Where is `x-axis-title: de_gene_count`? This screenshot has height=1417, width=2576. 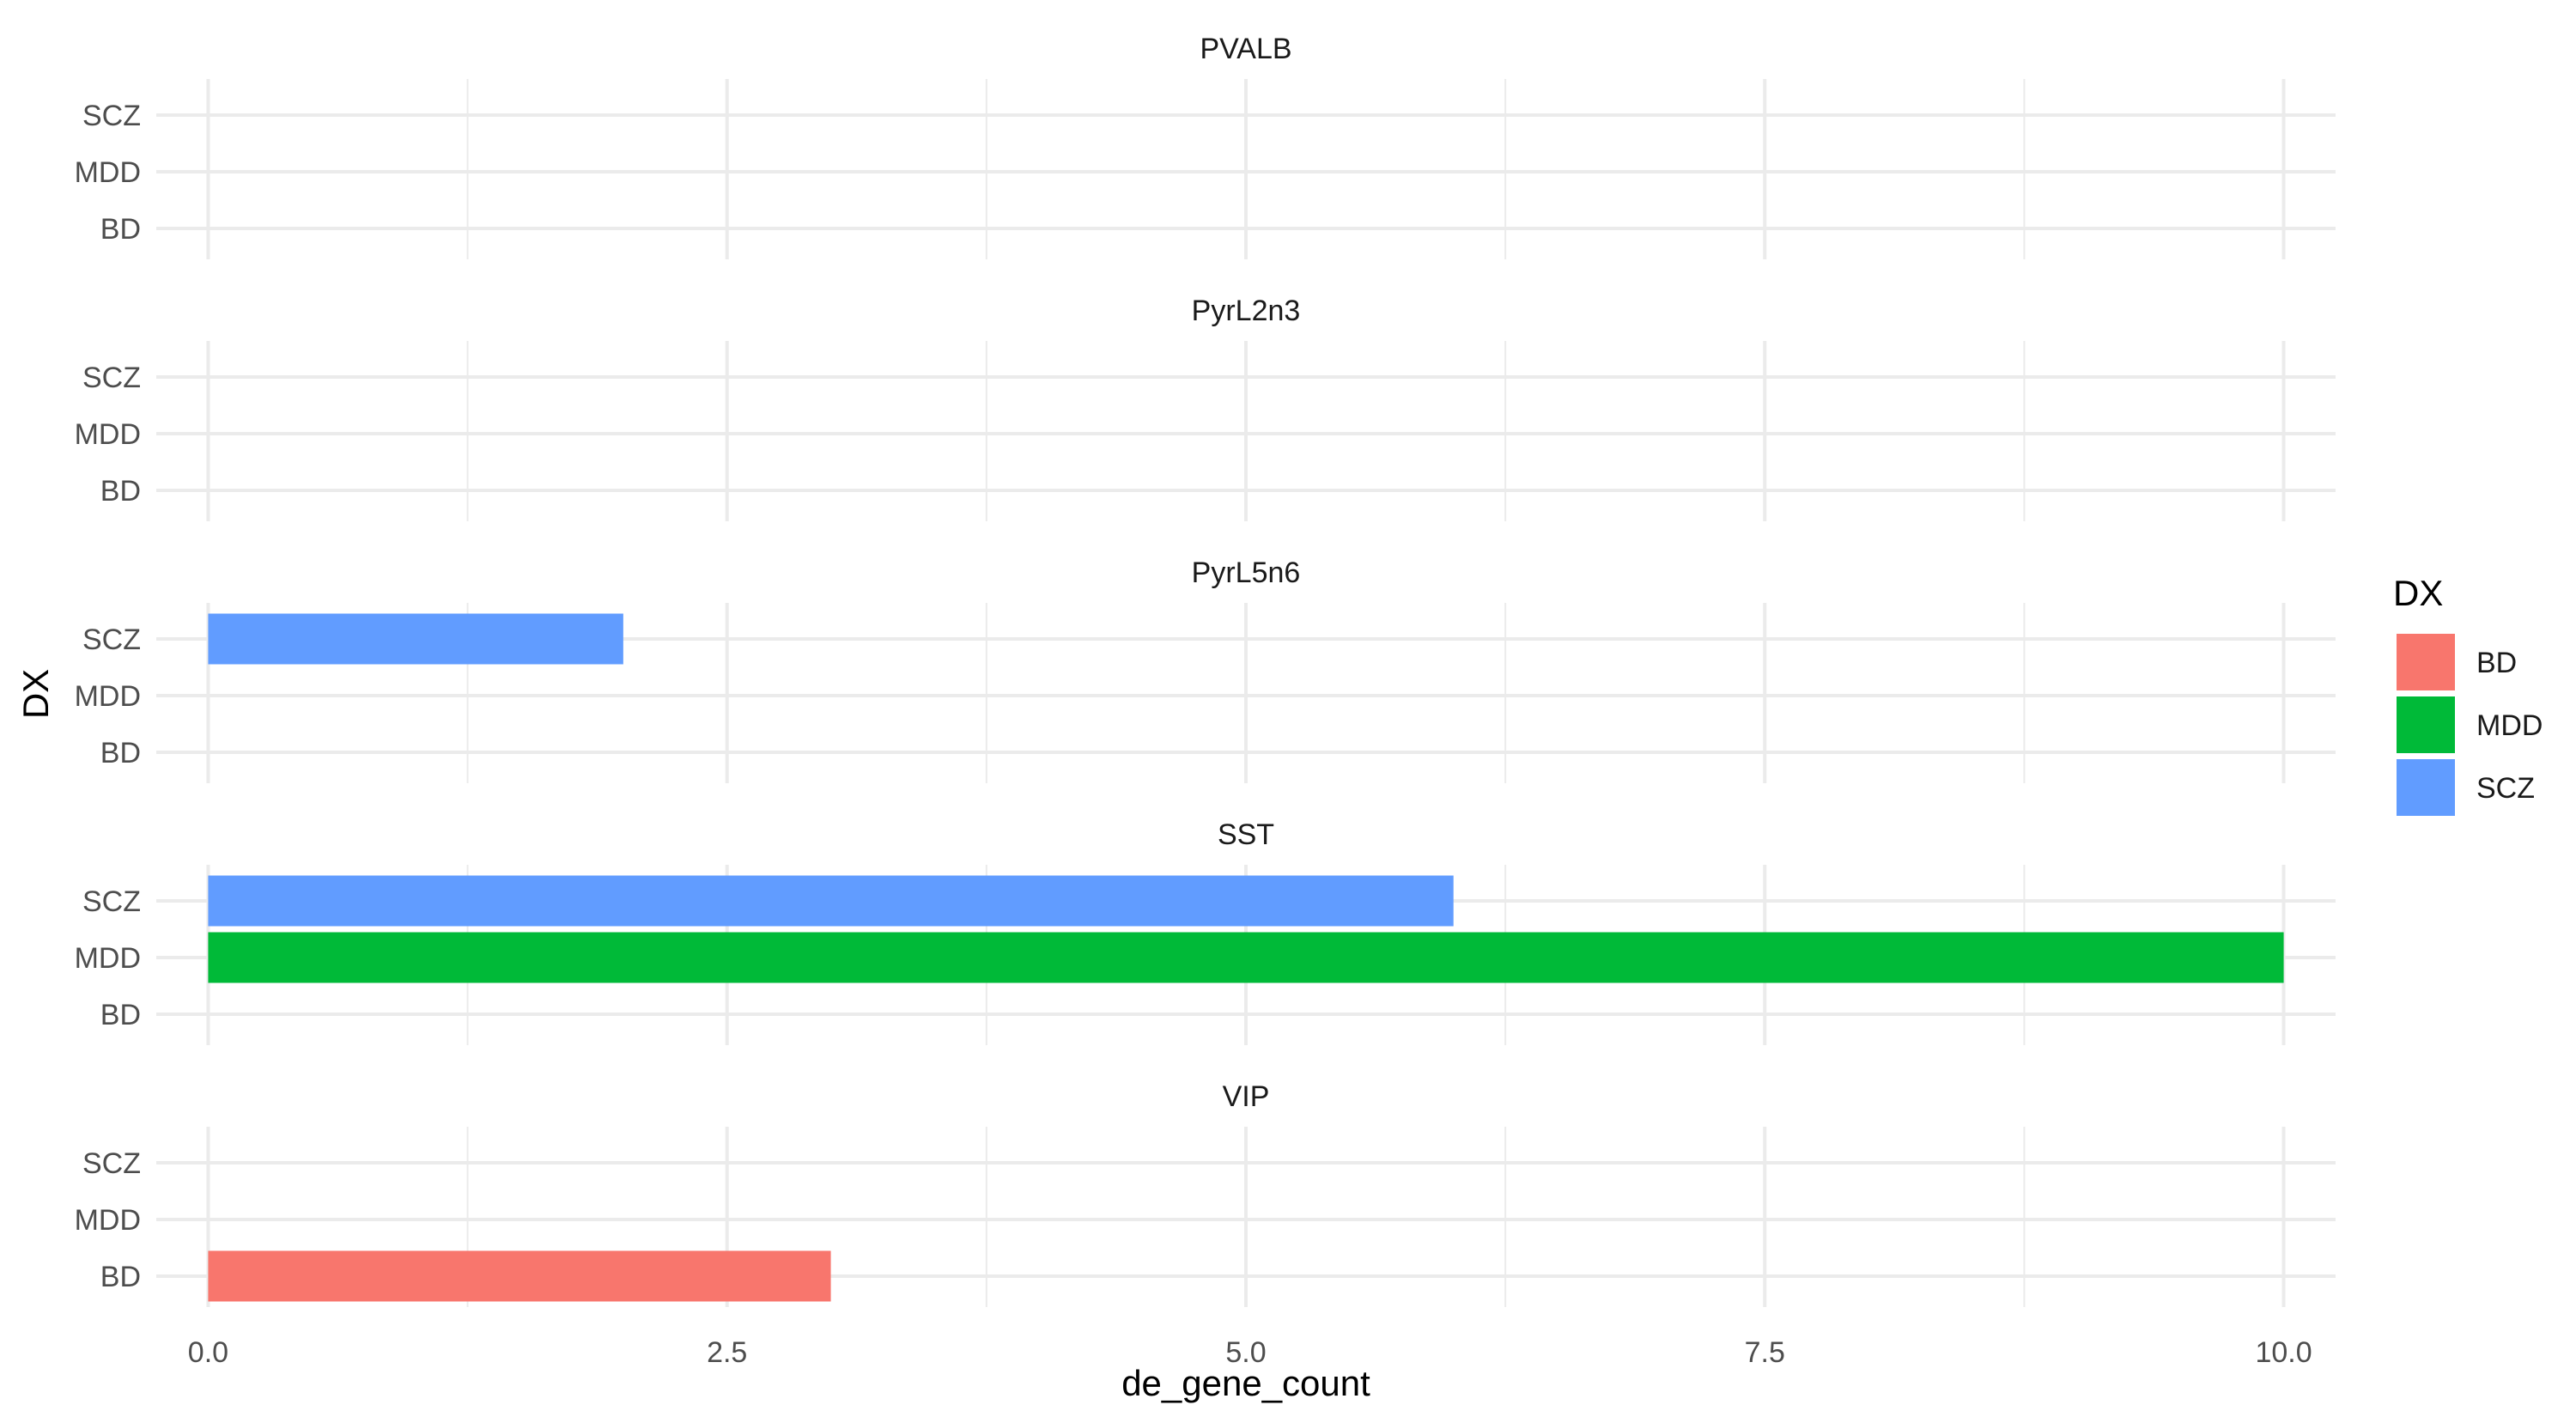
x-axis-title: de_gene_count is located at coordinates (1246, 1383).